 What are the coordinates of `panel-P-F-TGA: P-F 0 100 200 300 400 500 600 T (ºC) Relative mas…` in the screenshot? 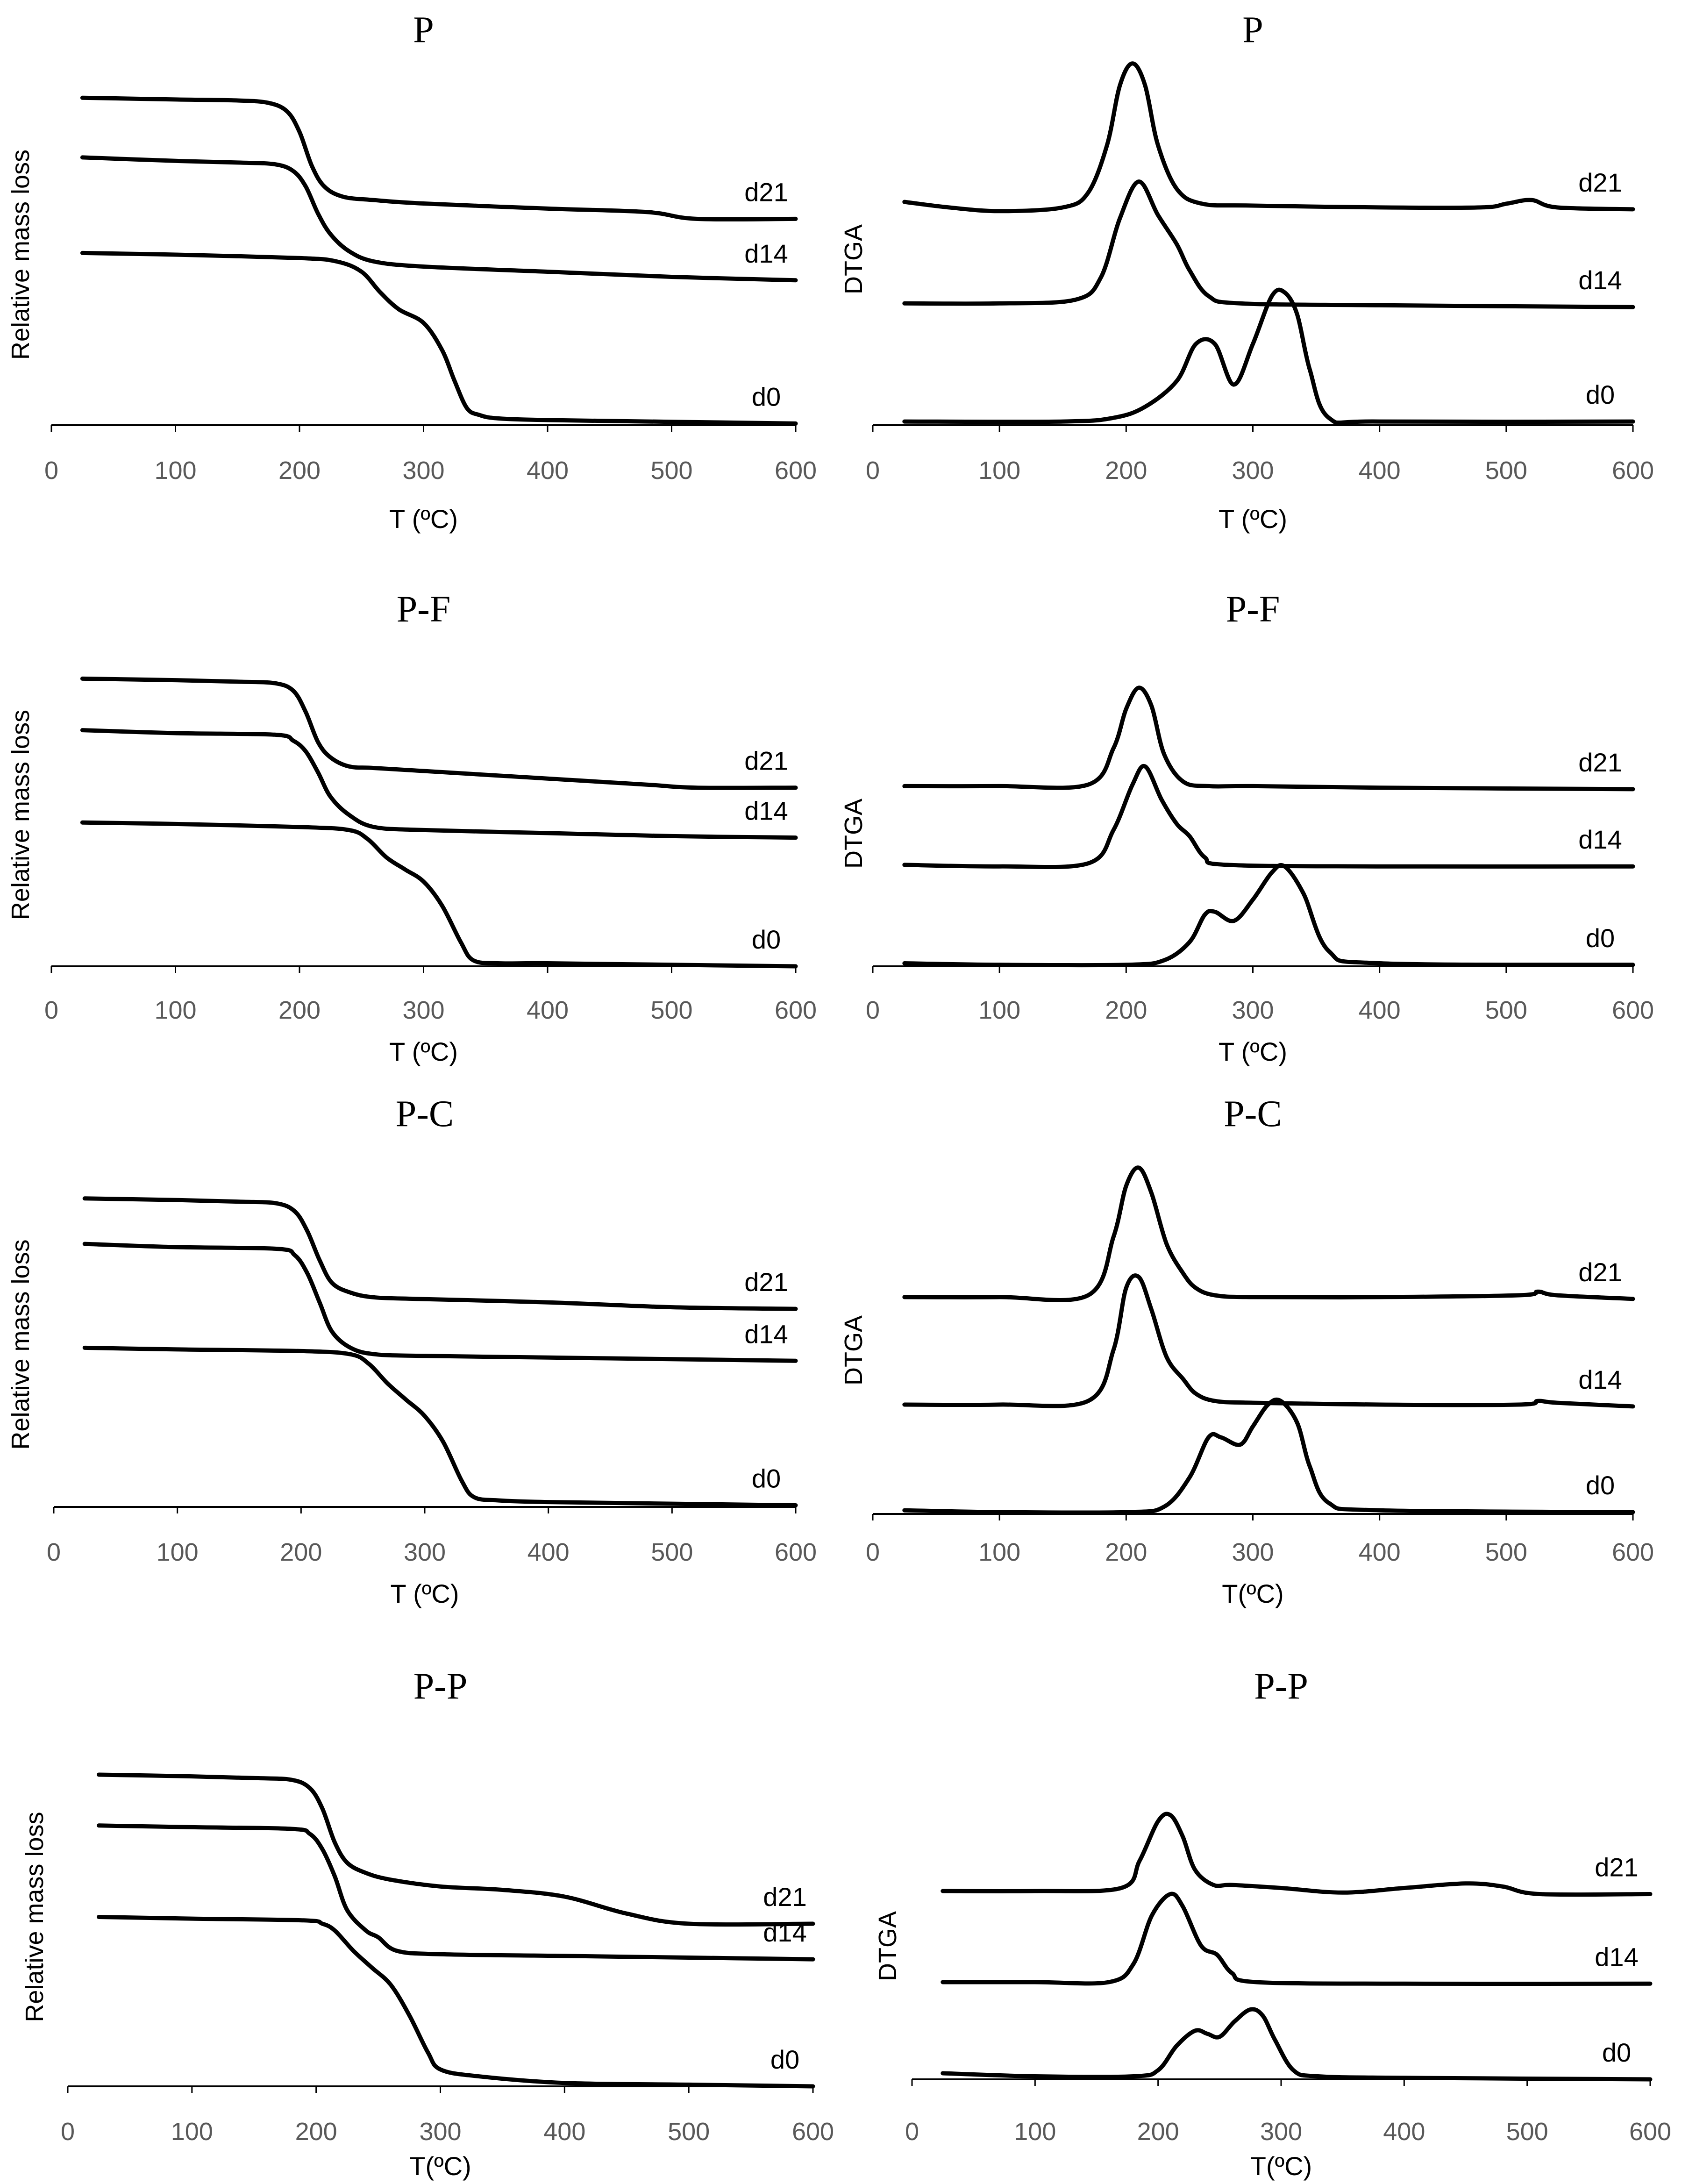 It's located at (412, 827).